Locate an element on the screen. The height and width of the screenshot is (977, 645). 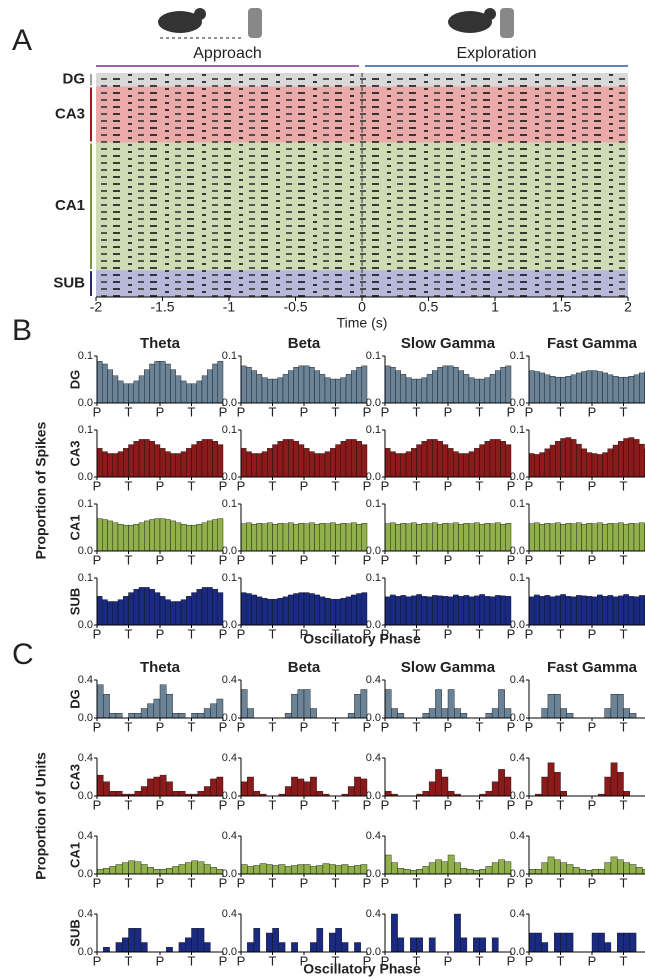
epoch-label: Approach is located at coordinates (227, 53).